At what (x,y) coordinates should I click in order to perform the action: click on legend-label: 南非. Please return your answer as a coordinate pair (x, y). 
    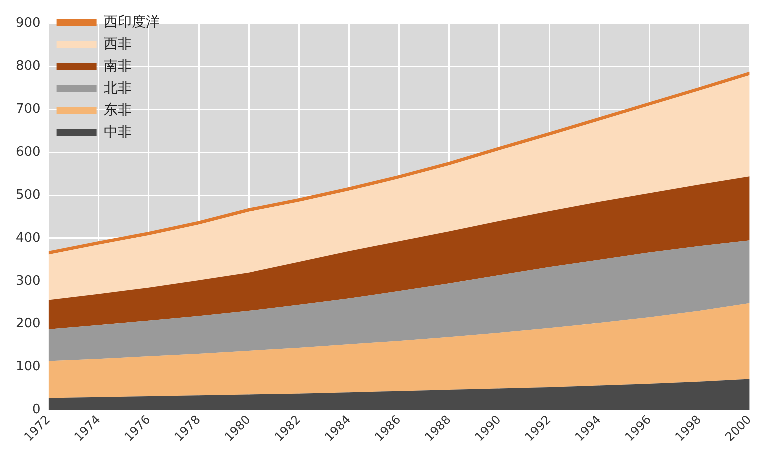
    Looking at the image, I should click on (118, 66).